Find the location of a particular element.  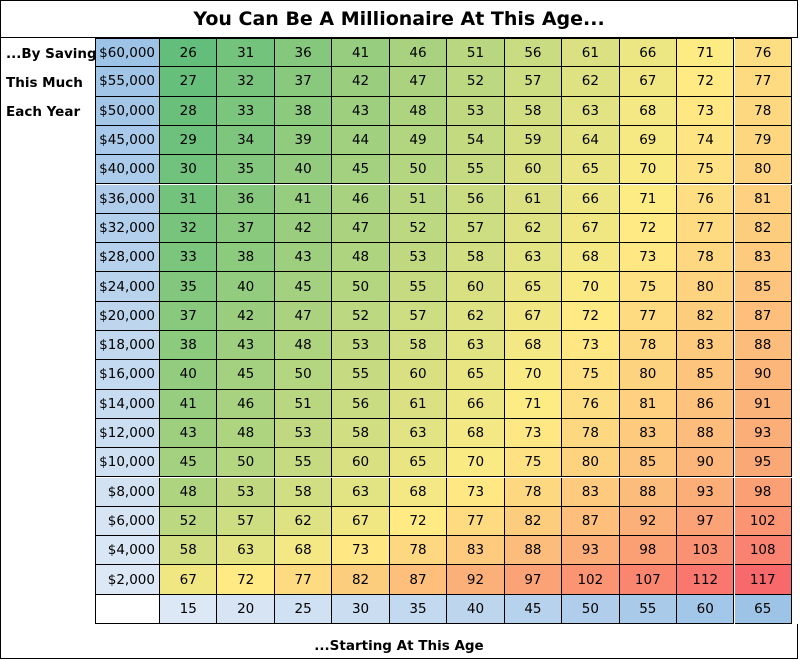

table-cell: 36 is located at coordinates (246, 199).